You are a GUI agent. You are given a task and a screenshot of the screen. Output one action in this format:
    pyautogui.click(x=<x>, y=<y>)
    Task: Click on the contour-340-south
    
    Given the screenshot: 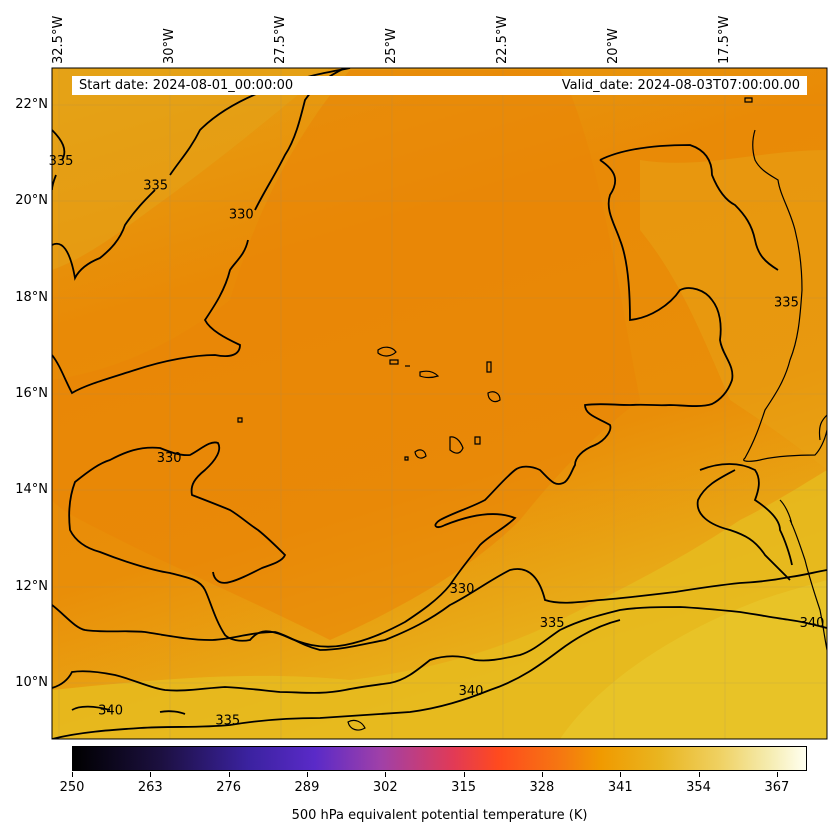 What is the action you would take?
    pyautogui.click(x=439, y=650)
    